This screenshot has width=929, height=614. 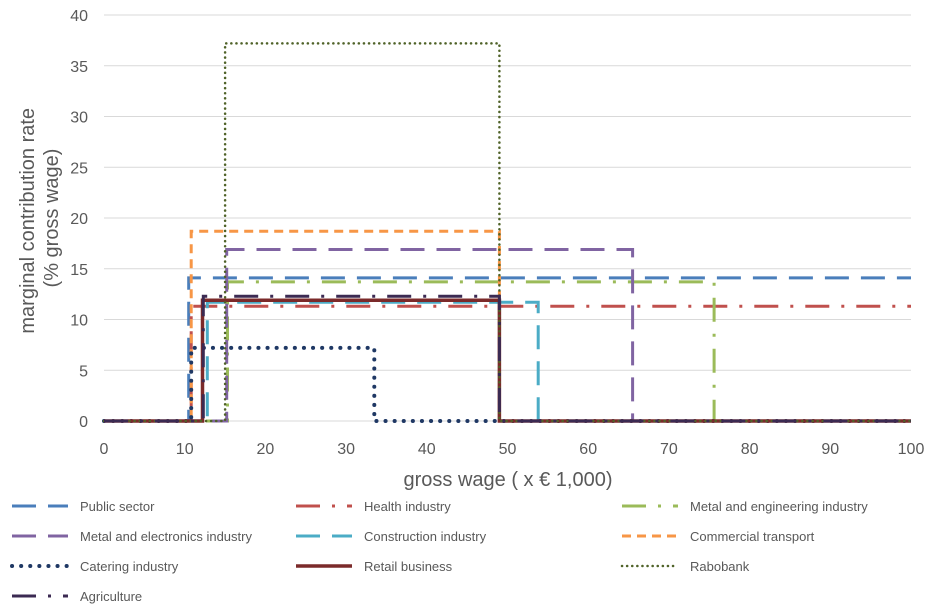 I want to click on y-tick-label: 30, so click(x=79, y=118).